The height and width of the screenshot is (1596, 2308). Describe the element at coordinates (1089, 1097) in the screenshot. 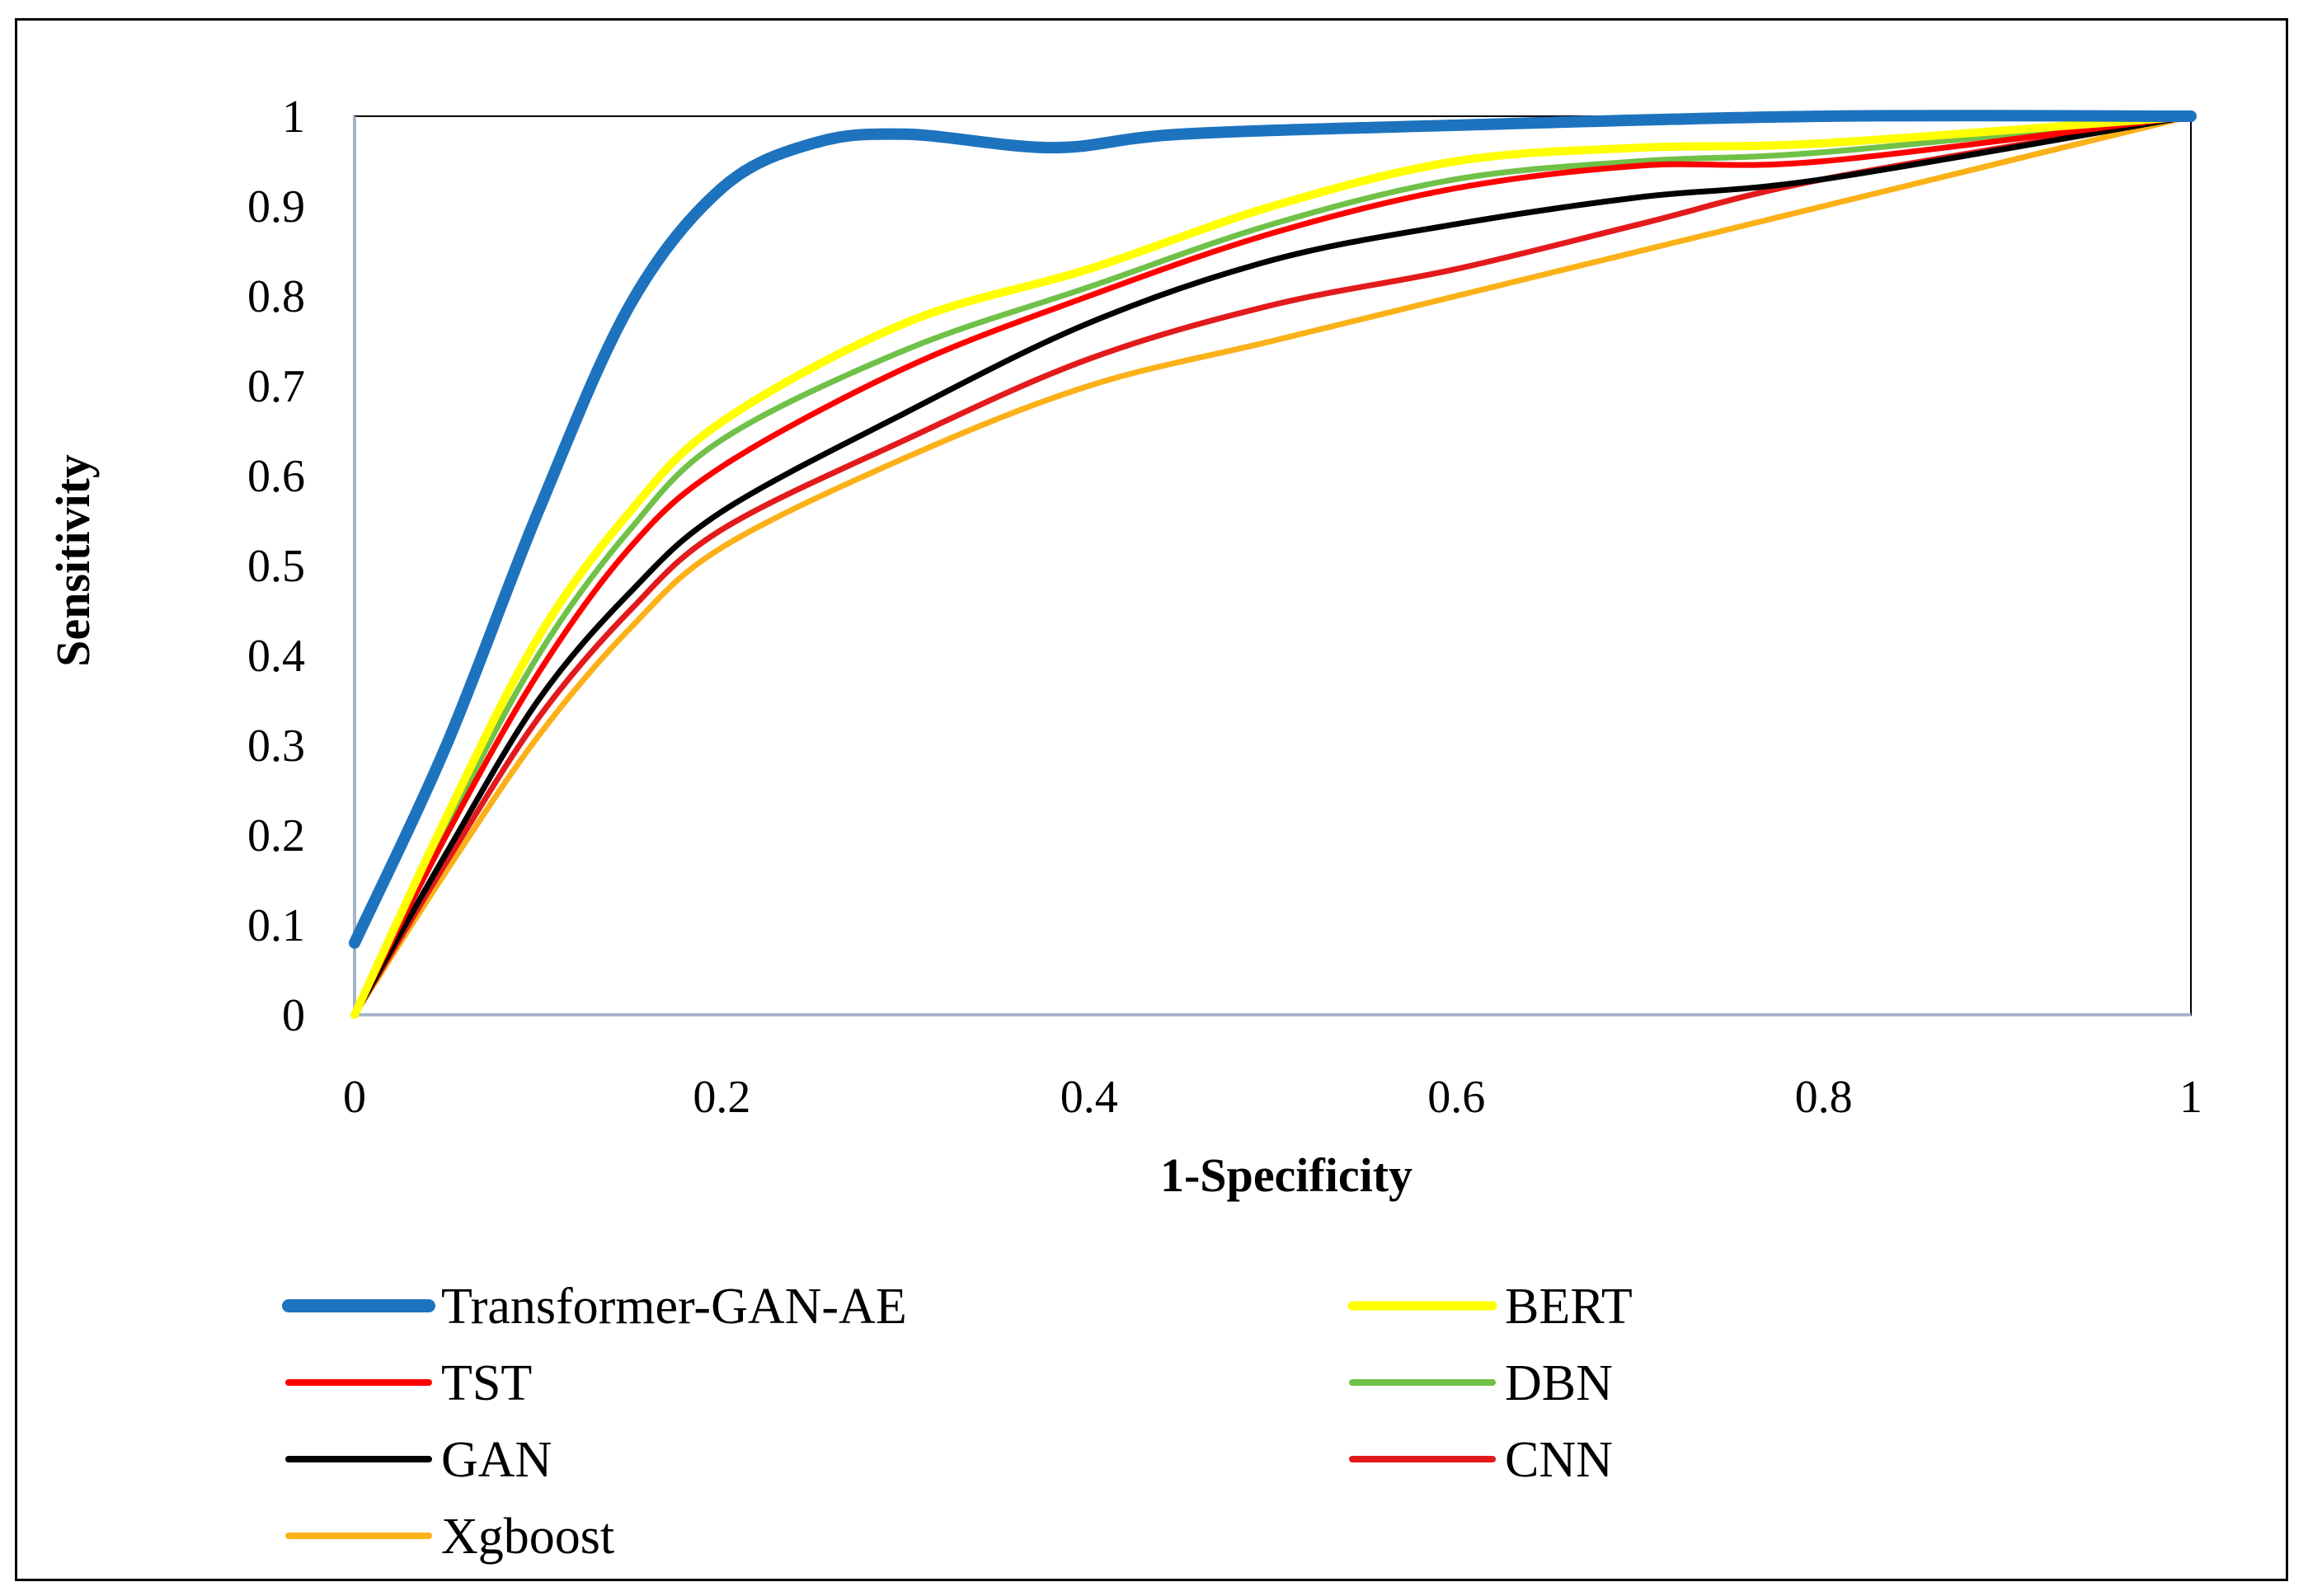

I see `x-tick-label: 0.4` at that location.